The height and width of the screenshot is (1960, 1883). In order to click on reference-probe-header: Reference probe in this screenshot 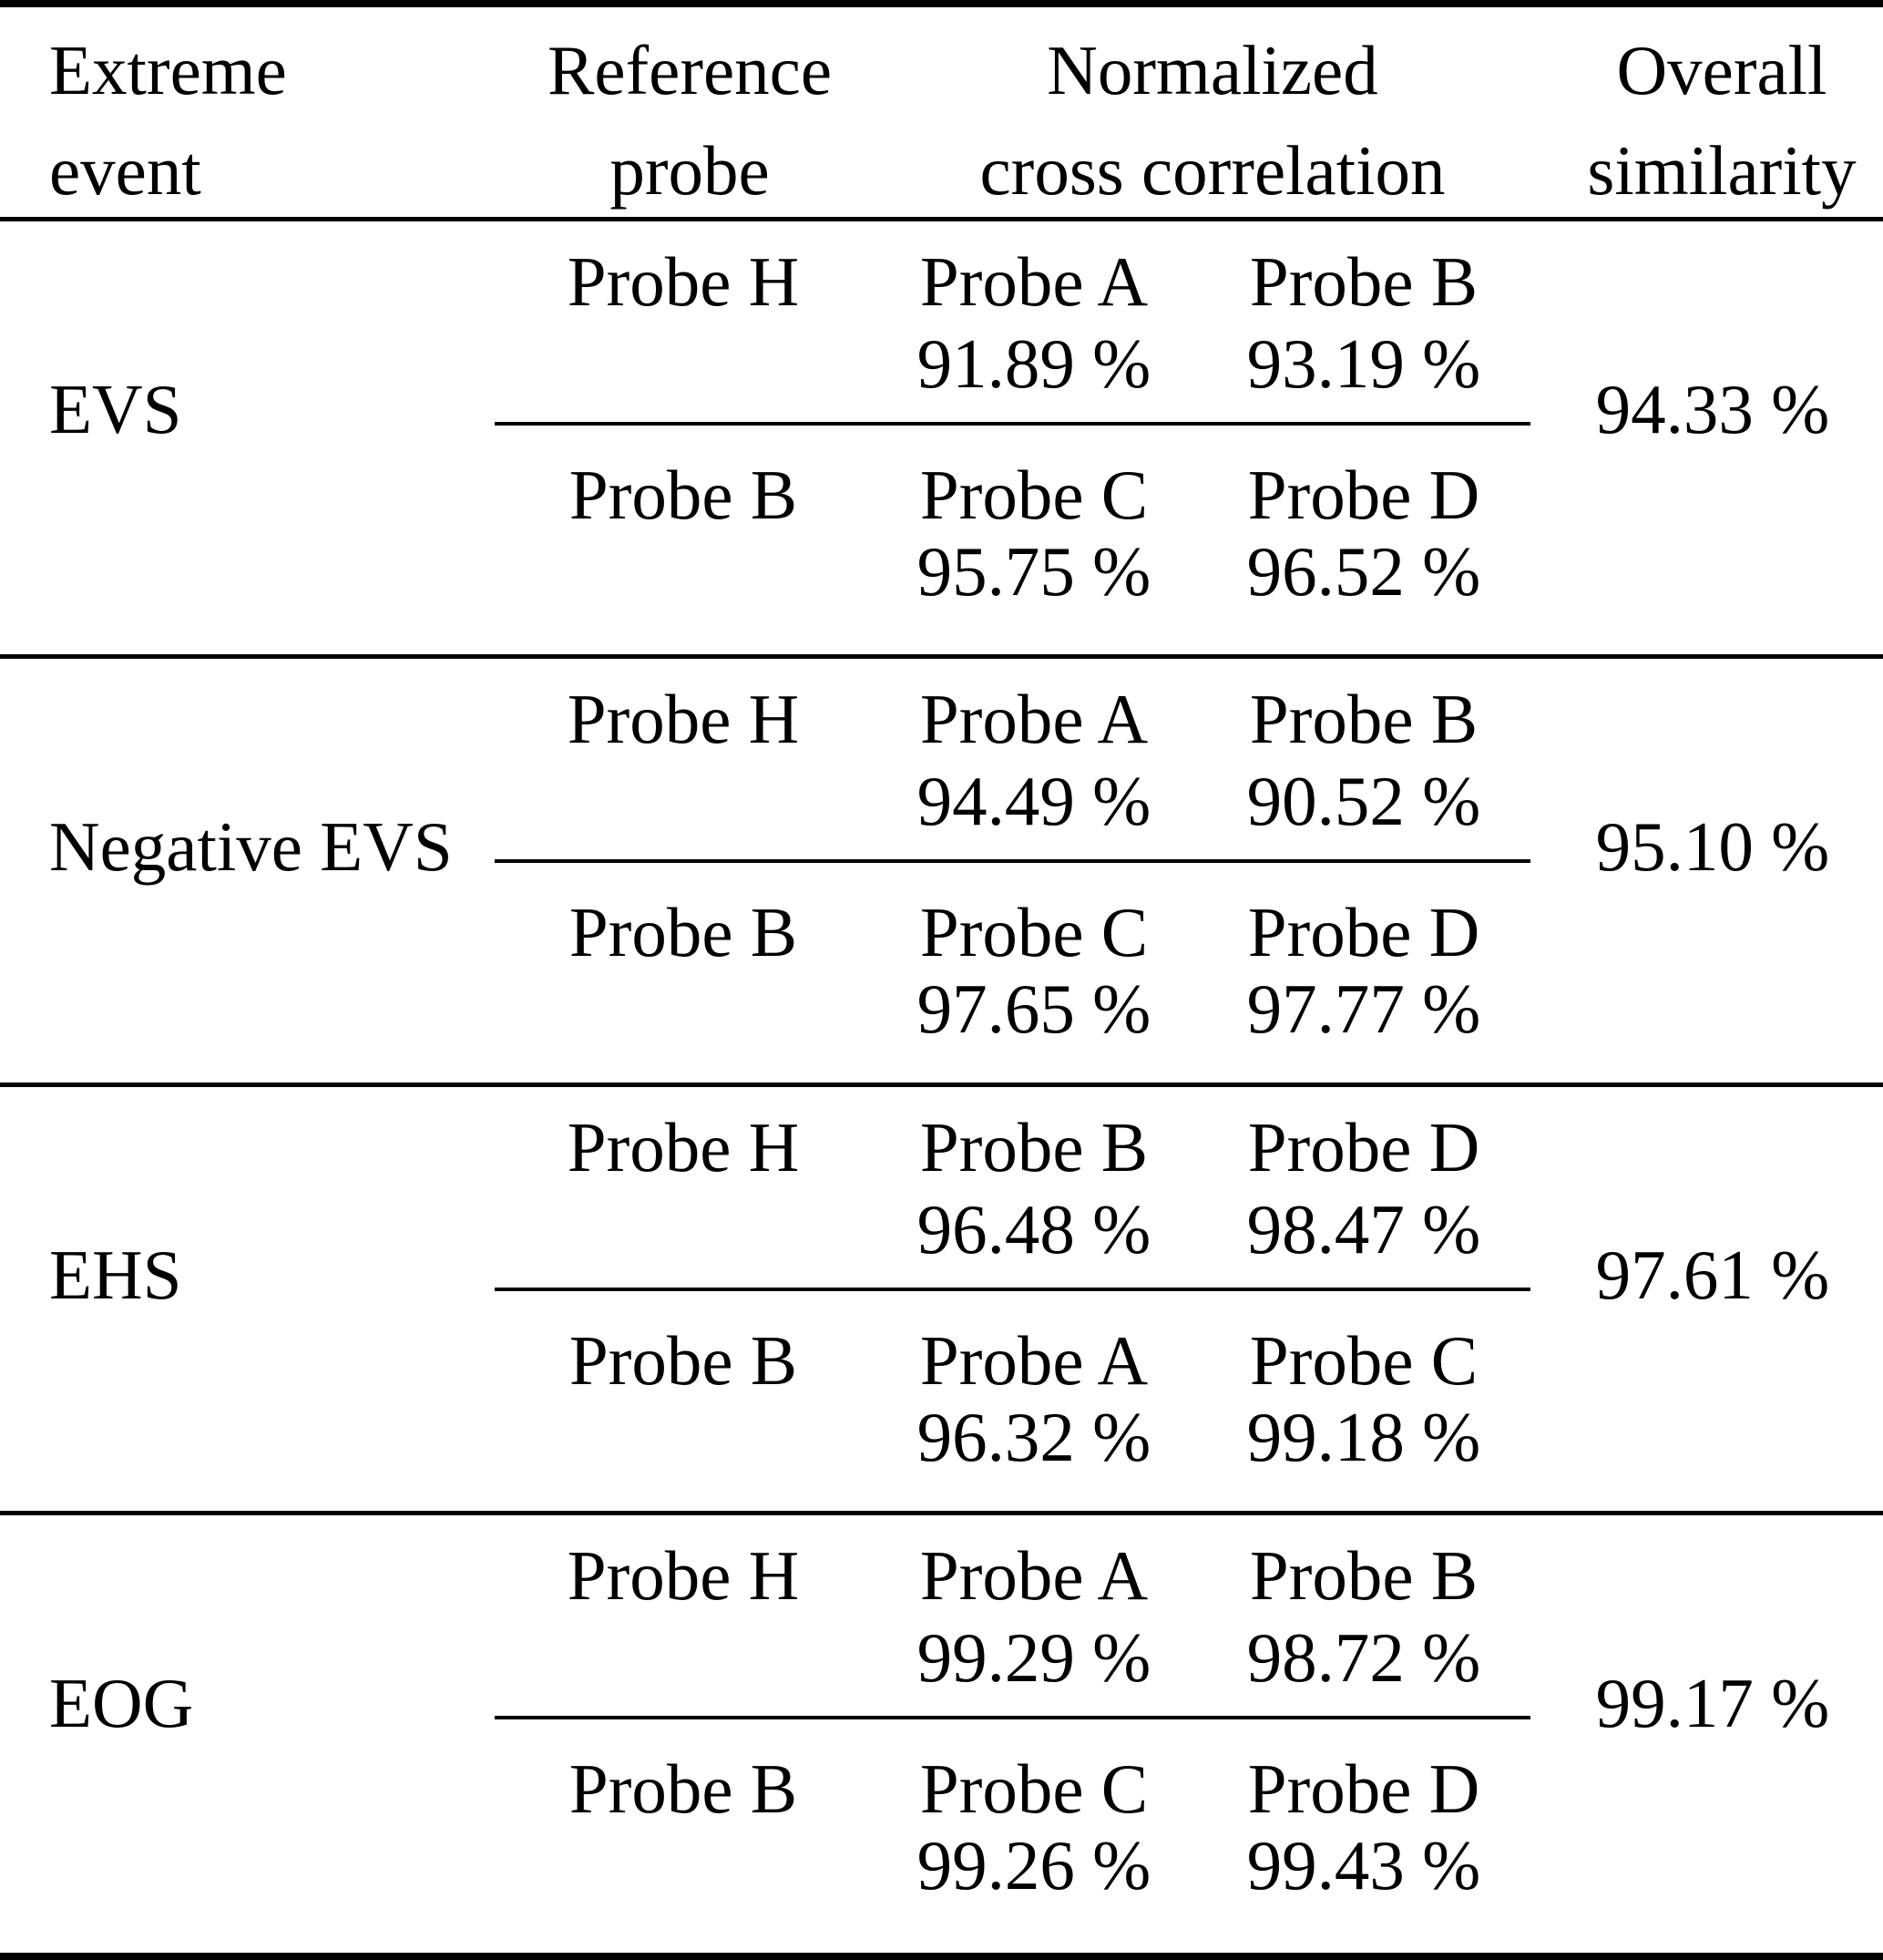, I will do `click(689, 121)`.